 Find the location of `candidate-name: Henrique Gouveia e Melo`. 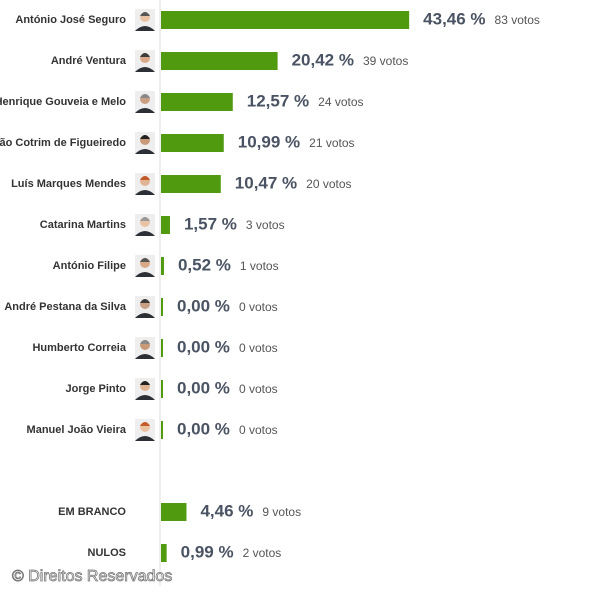

candidate-name: Henrique Gouveia e Melo is located at coordinates (63, 102).